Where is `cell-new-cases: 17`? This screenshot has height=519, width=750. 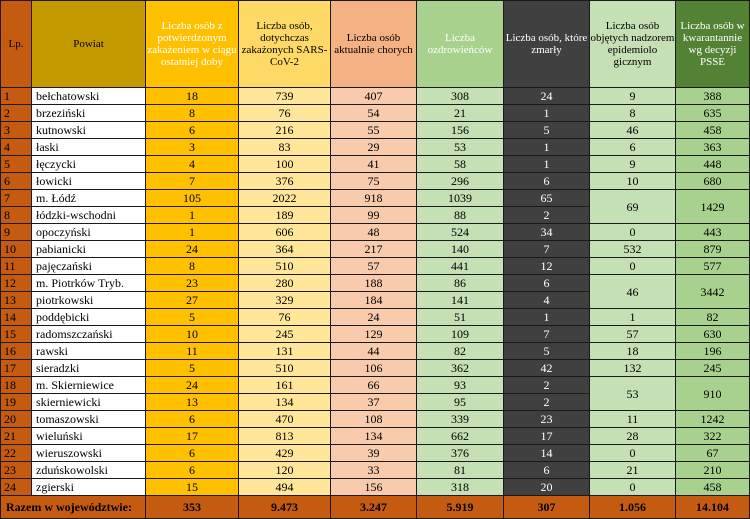
cell-new-cases: 17 is located at coordinates (192, 436).